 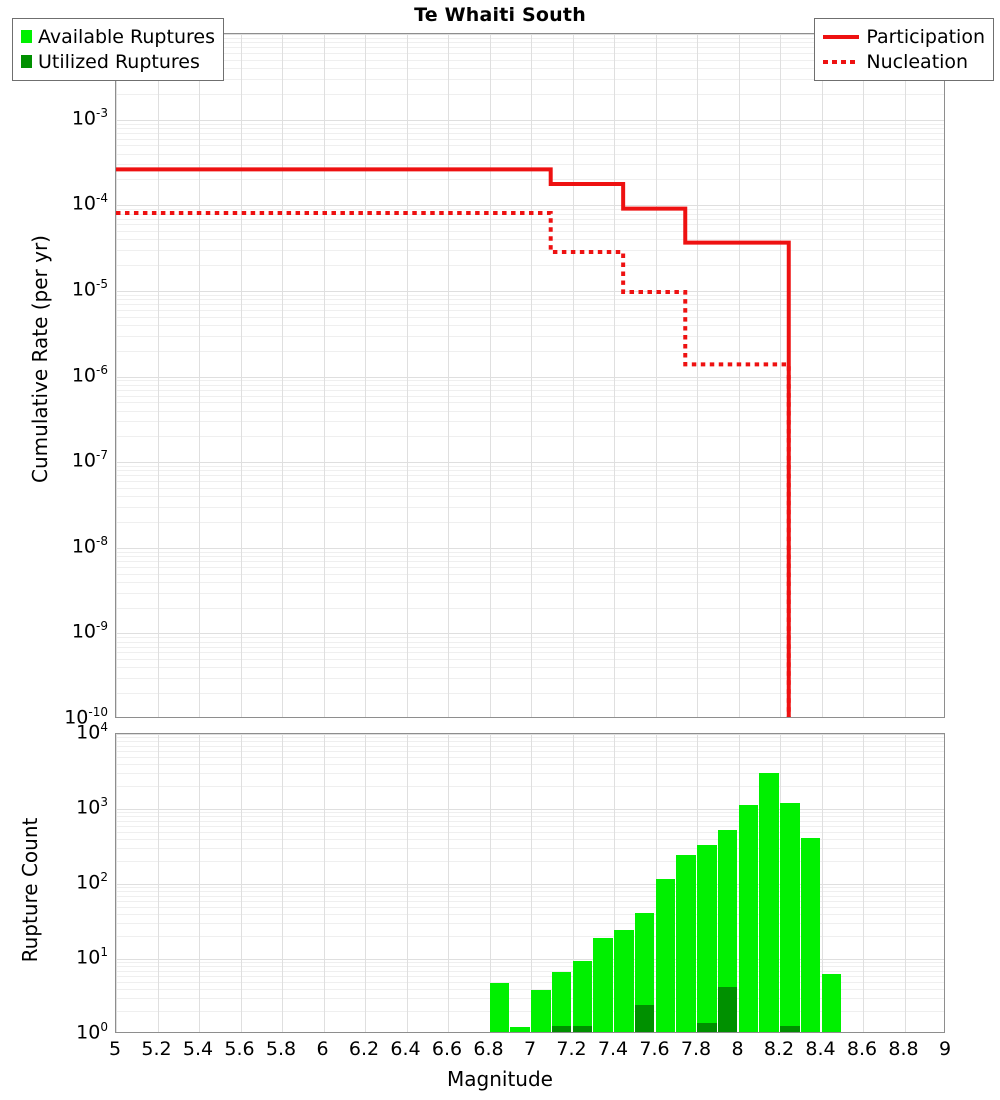 What do you see at coordinates (118, 36) in the screenshot?
I see `legend-item-available: Available Ruptures` at bounding box center [118, 36].